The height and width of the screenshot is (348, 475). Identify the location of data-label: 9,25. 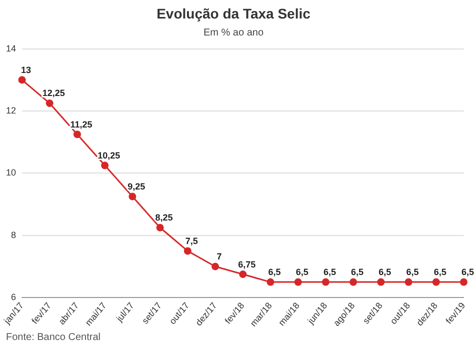
(137, 187).